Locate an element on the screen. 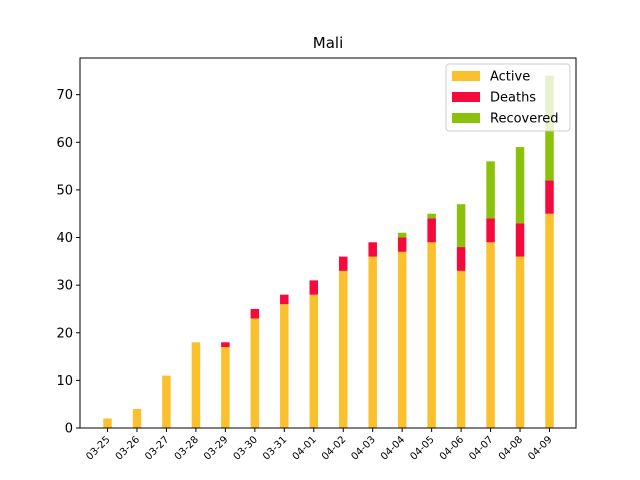 This screenshot has height=480, width=640. y-tick-label: 50 is located at coordinates (64, 190).